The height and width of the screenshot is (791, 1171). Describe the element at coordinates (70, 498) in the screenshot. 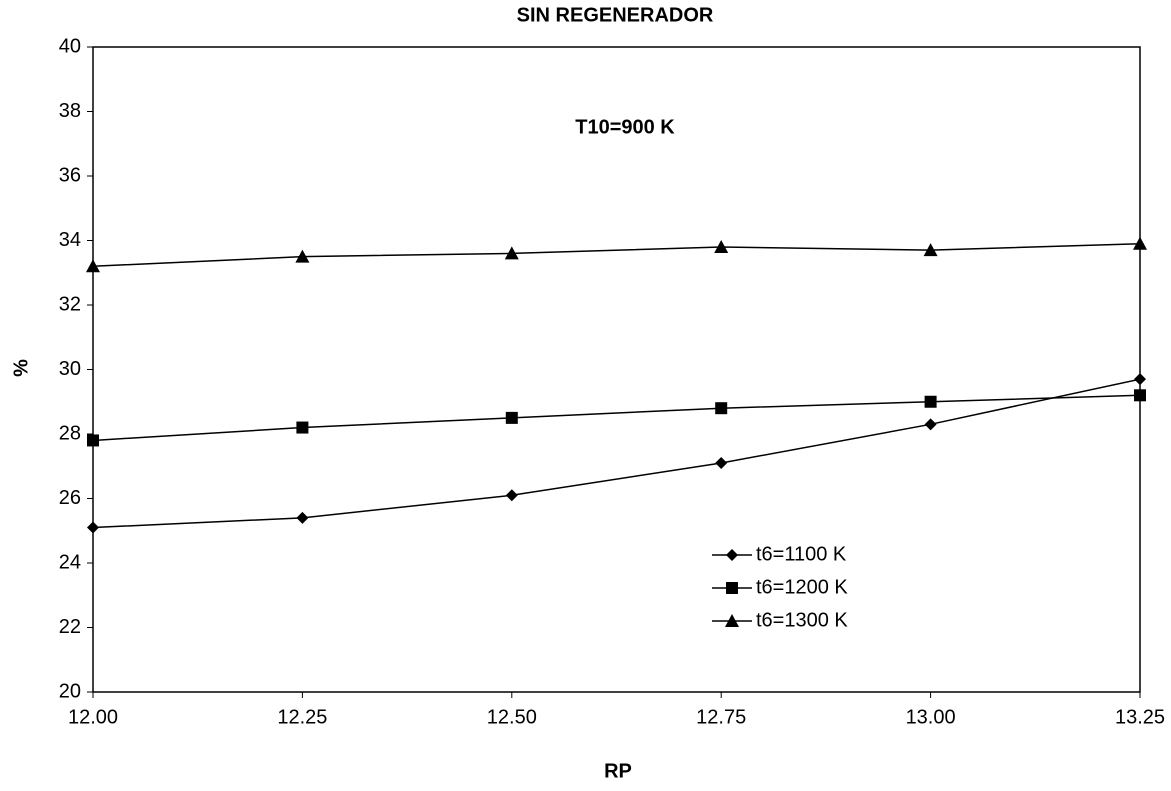

I see `y-tick-label: 26` at that location.